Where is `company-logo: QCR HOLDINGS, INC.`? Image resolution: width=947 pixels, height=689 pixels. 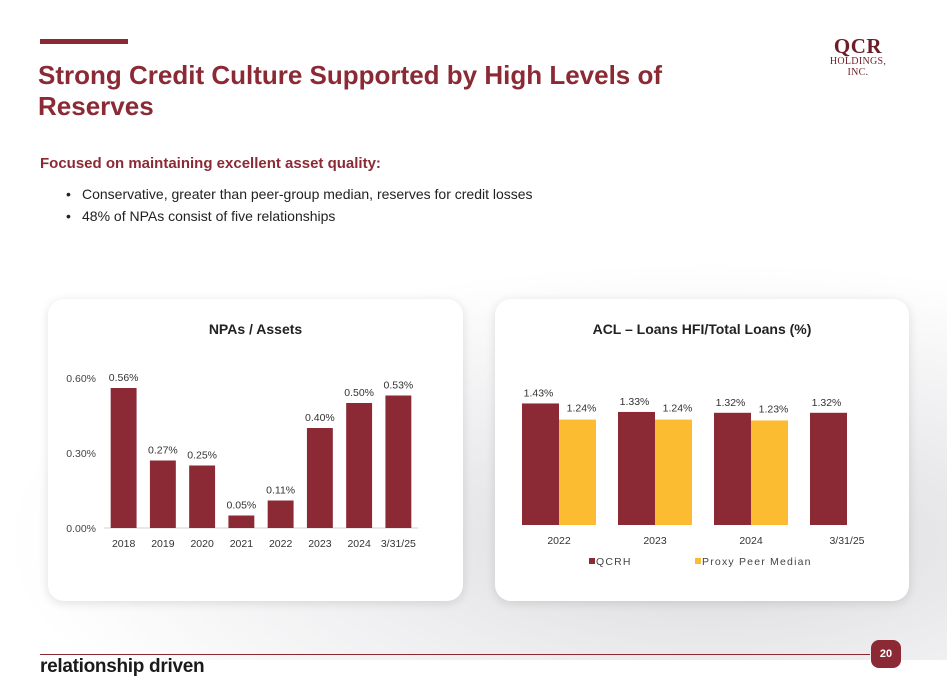 company-logo: QCR HOLDINGS, INC. is located at coordinates (858, 56).